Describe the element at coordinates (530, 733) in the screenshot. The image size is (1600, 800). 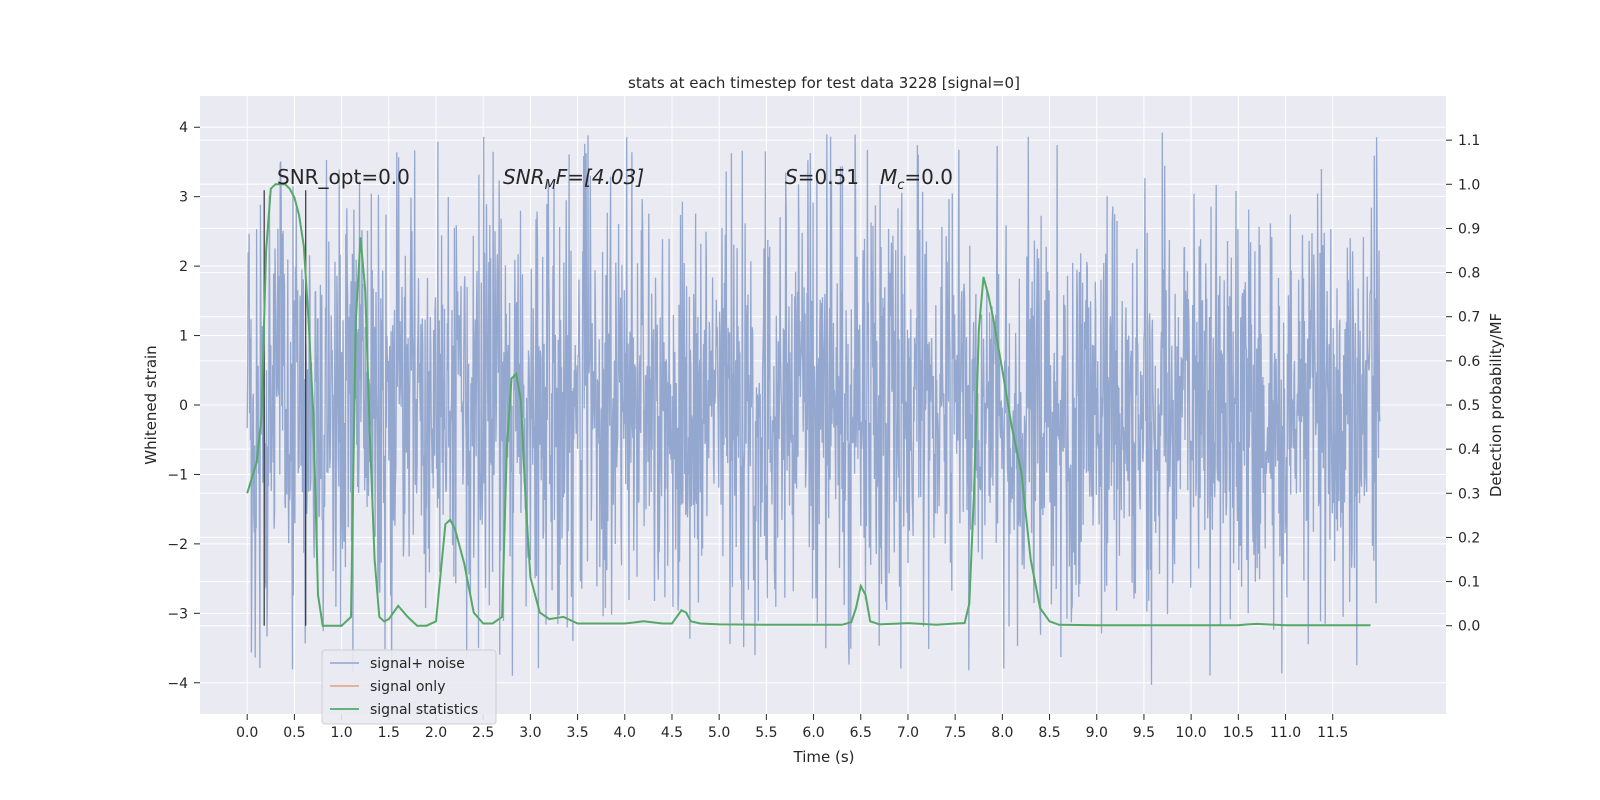
I see `x-tick-label: 3.0` at that location.